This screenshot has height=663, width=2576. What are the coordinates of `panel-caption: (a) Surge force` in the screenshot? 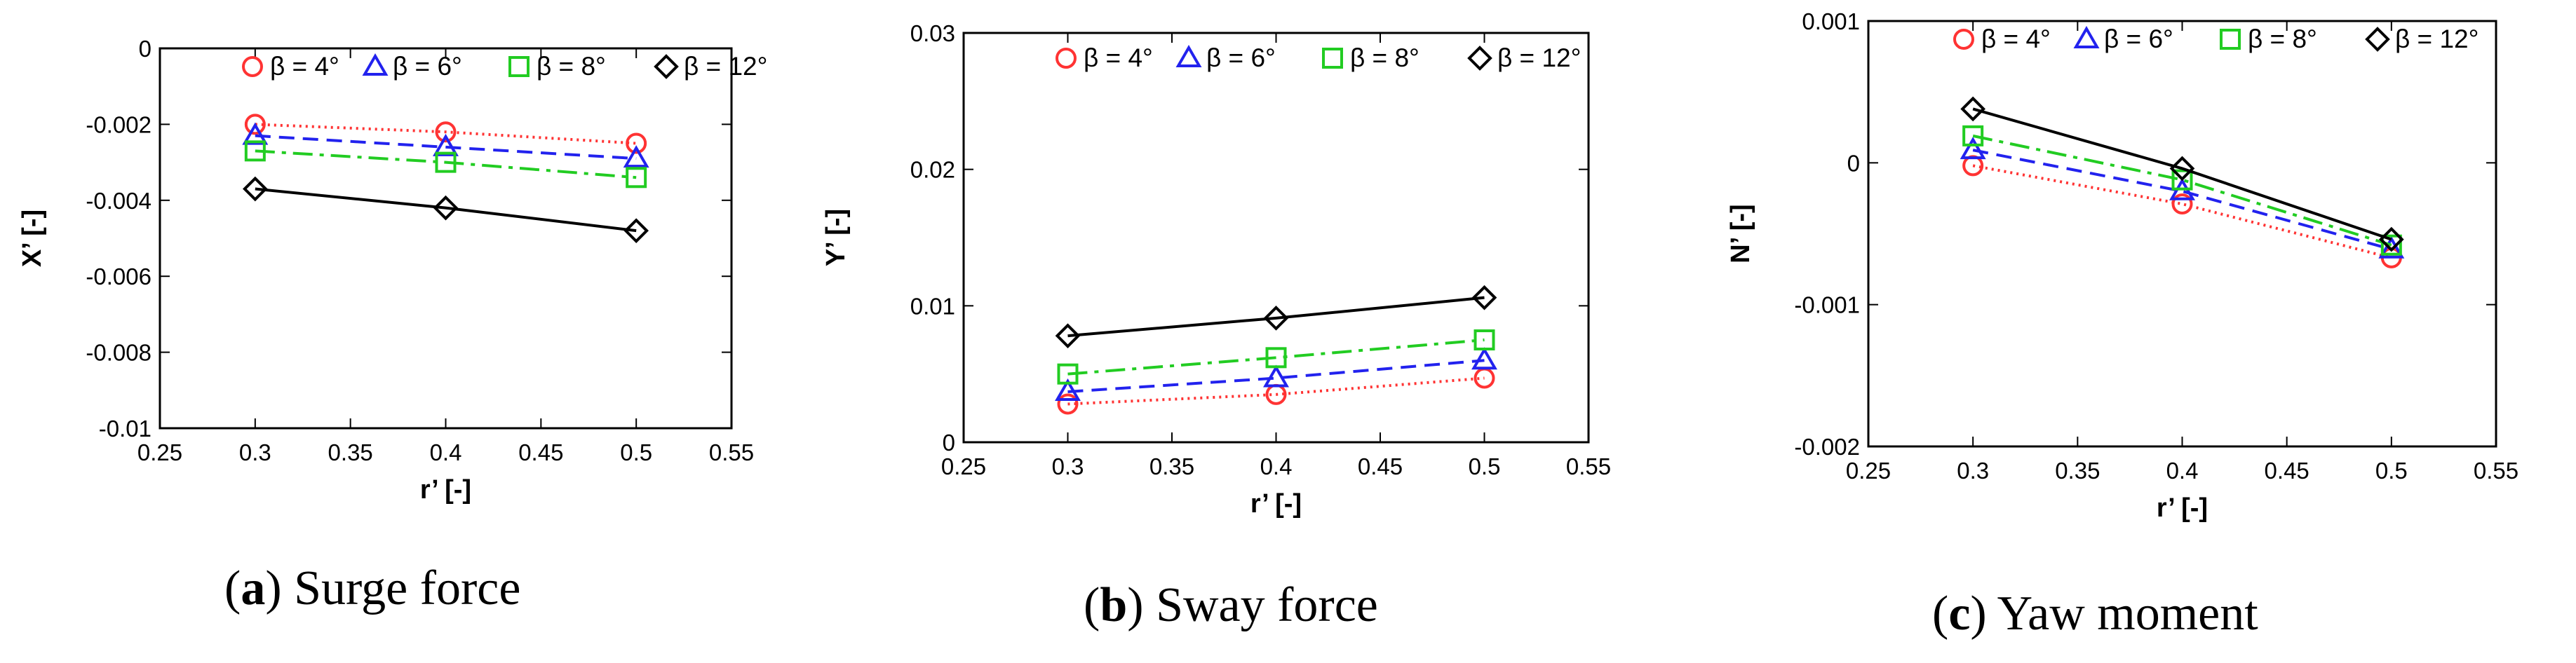 It's located at (372, 588).